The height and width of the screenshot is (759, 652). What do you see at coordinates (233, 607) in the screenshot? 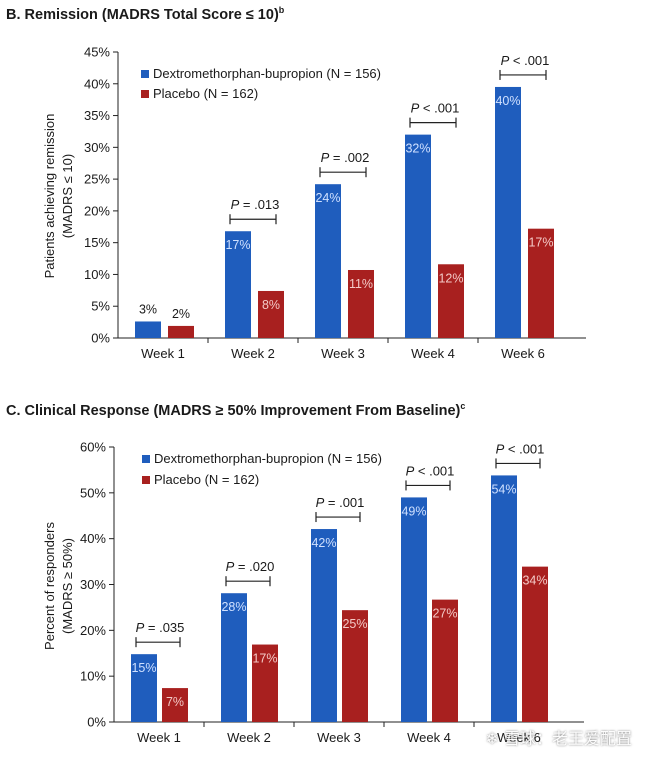
I see `data-label: 28%` at bounding box center [233, 607].